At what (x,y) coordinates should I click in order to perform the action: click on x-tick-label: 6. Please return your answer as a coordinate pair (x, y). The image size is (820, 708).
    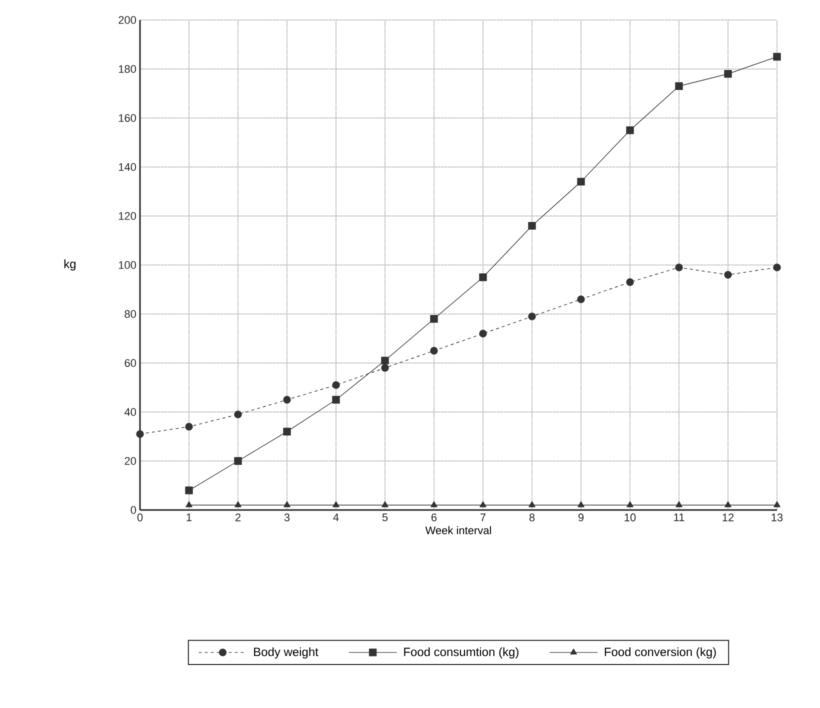
    Looking at the image, I should click on (434, 518).